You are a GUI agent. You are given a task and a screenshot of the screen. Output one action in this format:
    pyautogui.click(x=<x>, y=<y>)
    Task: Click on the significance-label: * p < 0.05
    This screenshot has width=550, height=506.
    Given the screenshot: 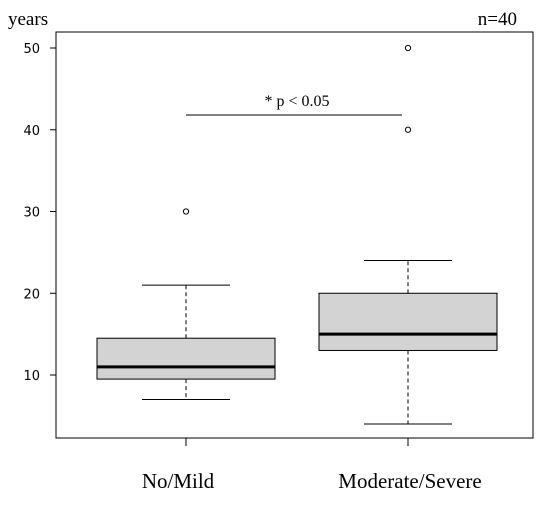 What is the action you would take?
    pyautogui.click(x=296, y=101)
    